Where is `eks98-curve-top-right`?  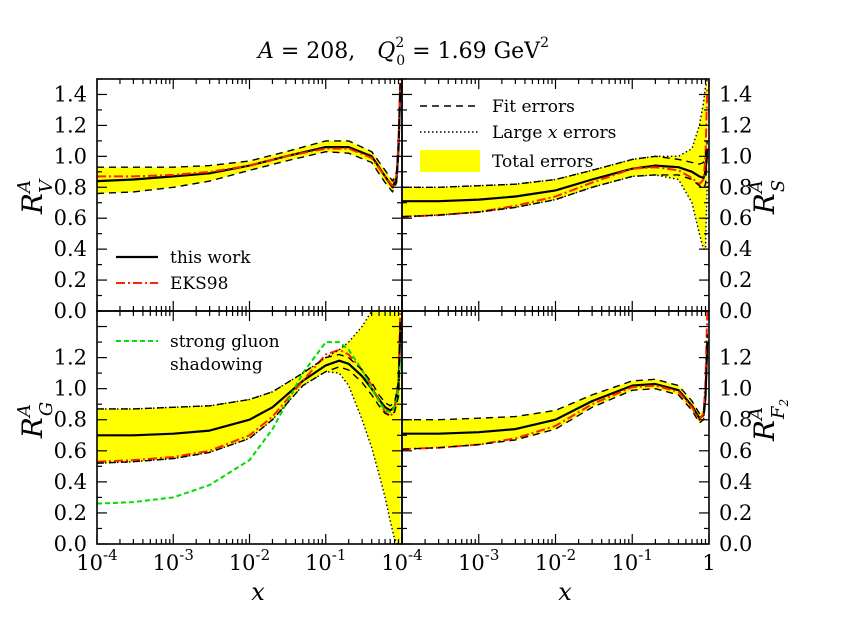 eks98-curve-top-right is located at coordinates (555, 152).